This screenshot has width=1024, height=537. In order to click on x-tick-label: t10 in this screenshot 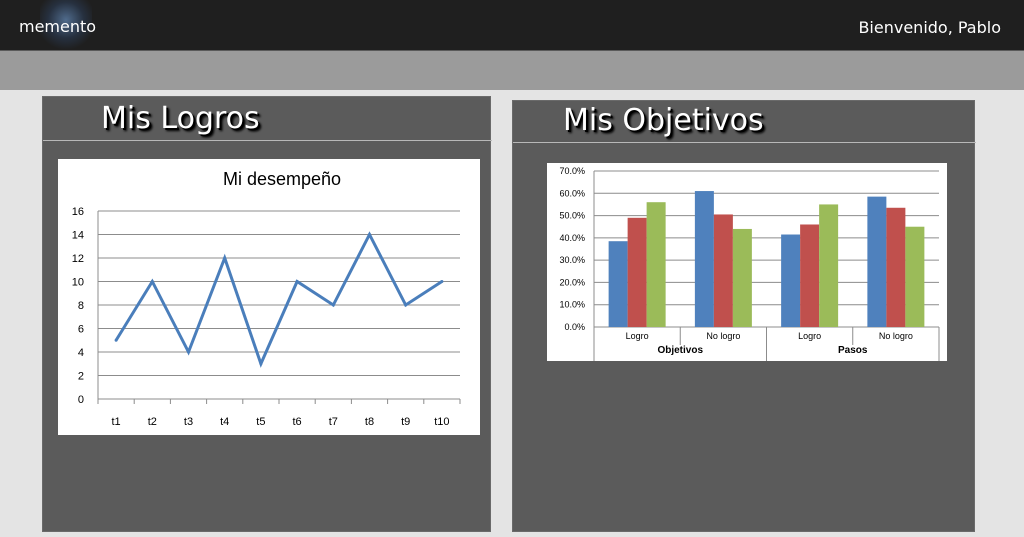, I will do `click(441, 422)`.